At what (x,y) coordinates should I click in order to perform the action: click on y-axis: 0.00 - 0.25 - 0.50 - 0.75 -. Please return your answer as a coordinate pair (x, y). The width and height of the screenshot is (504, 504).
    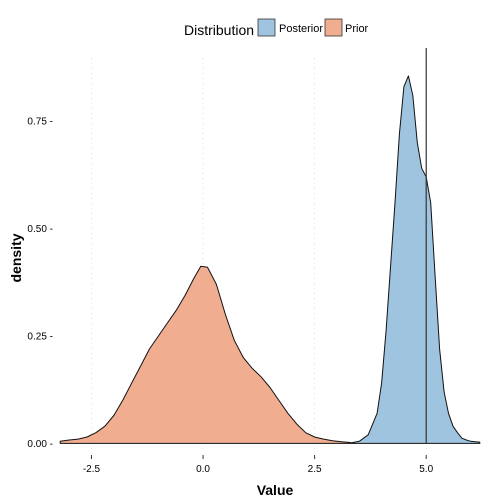
    Looking at the image, I should click on (40, 283).